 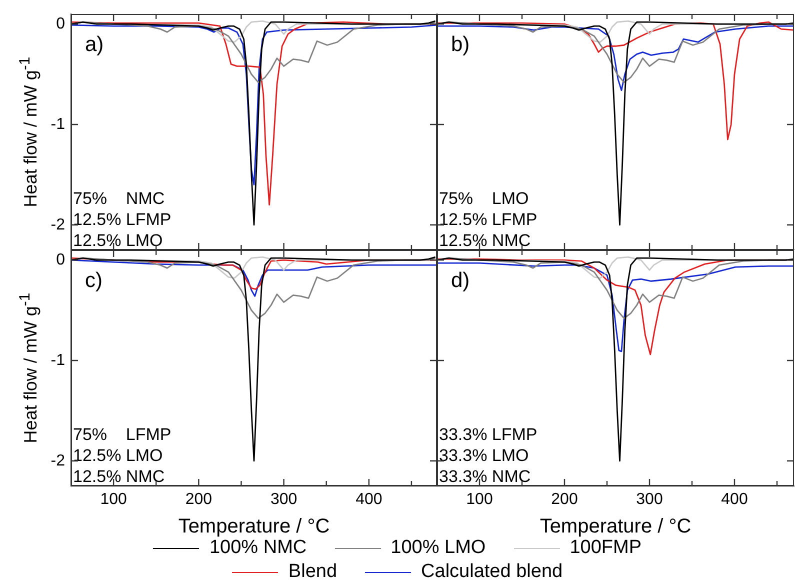 What do you see at coordinates (492, 572) in the screenshot?
I see `legend-label: Calculated blend` at bounding box center [492, 572].